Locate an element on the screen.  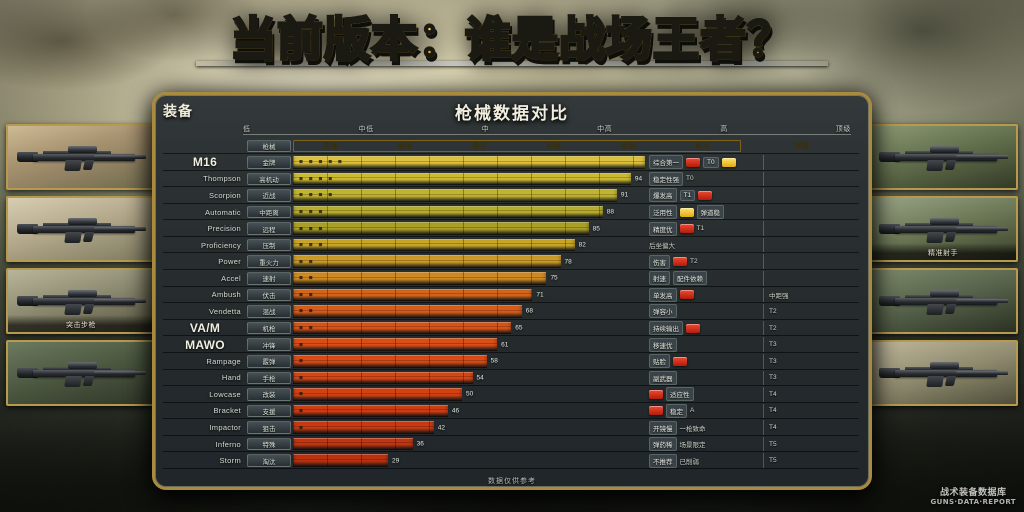
column-header-2: 稳定 is located at coordinates (480, 146).